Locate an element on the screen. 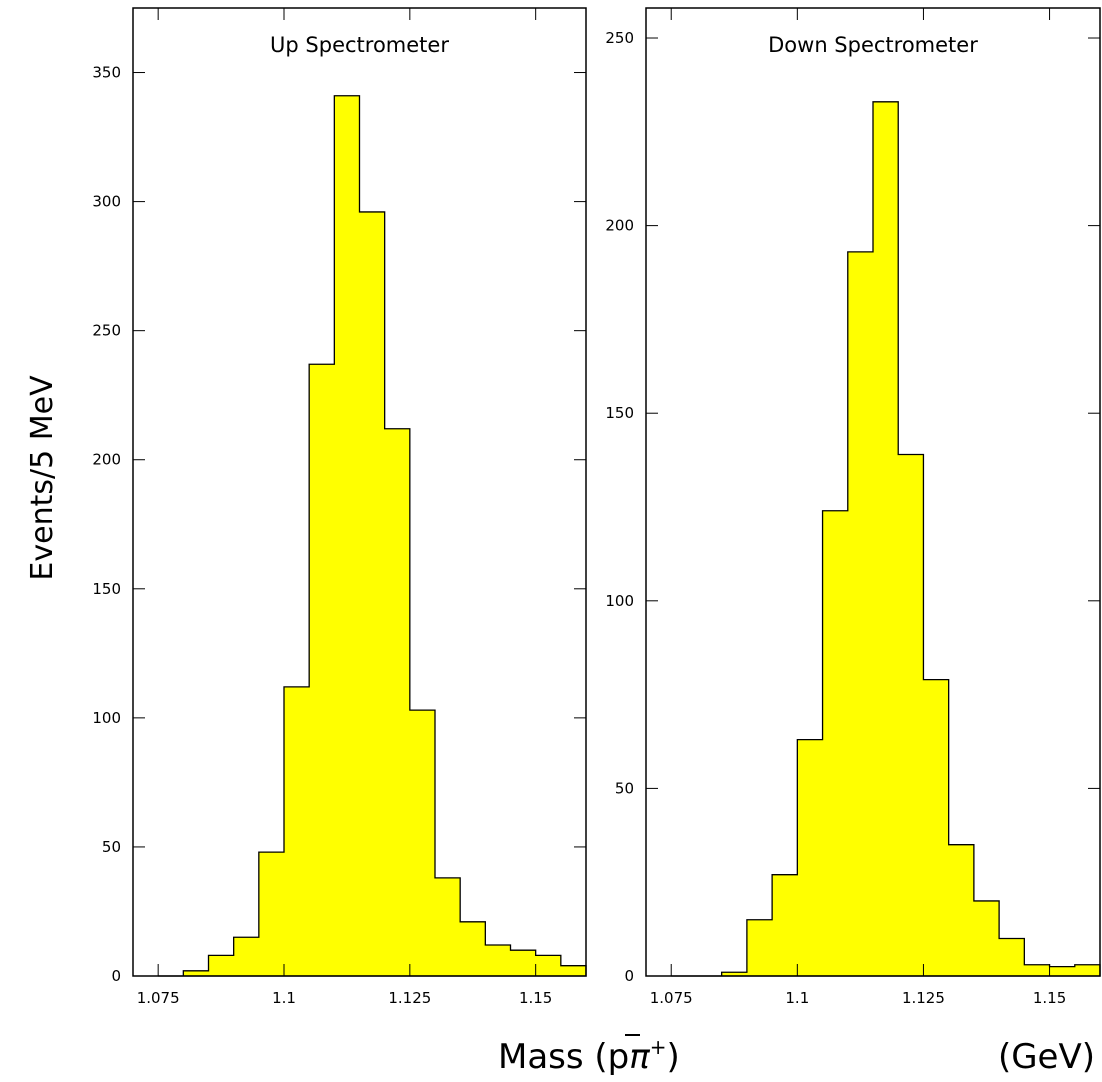  x-axis-label-close: ) is located at coordinates (673, 1057).